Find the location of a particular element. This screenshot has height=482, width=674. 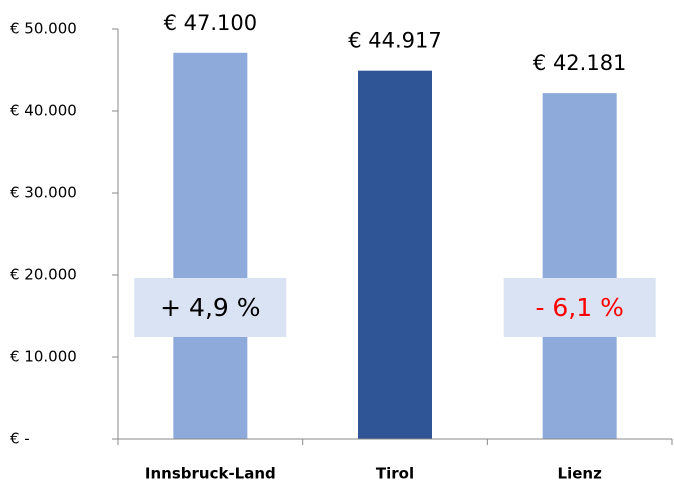

value-label: € 47.100 is located at coordinates (211, 23).